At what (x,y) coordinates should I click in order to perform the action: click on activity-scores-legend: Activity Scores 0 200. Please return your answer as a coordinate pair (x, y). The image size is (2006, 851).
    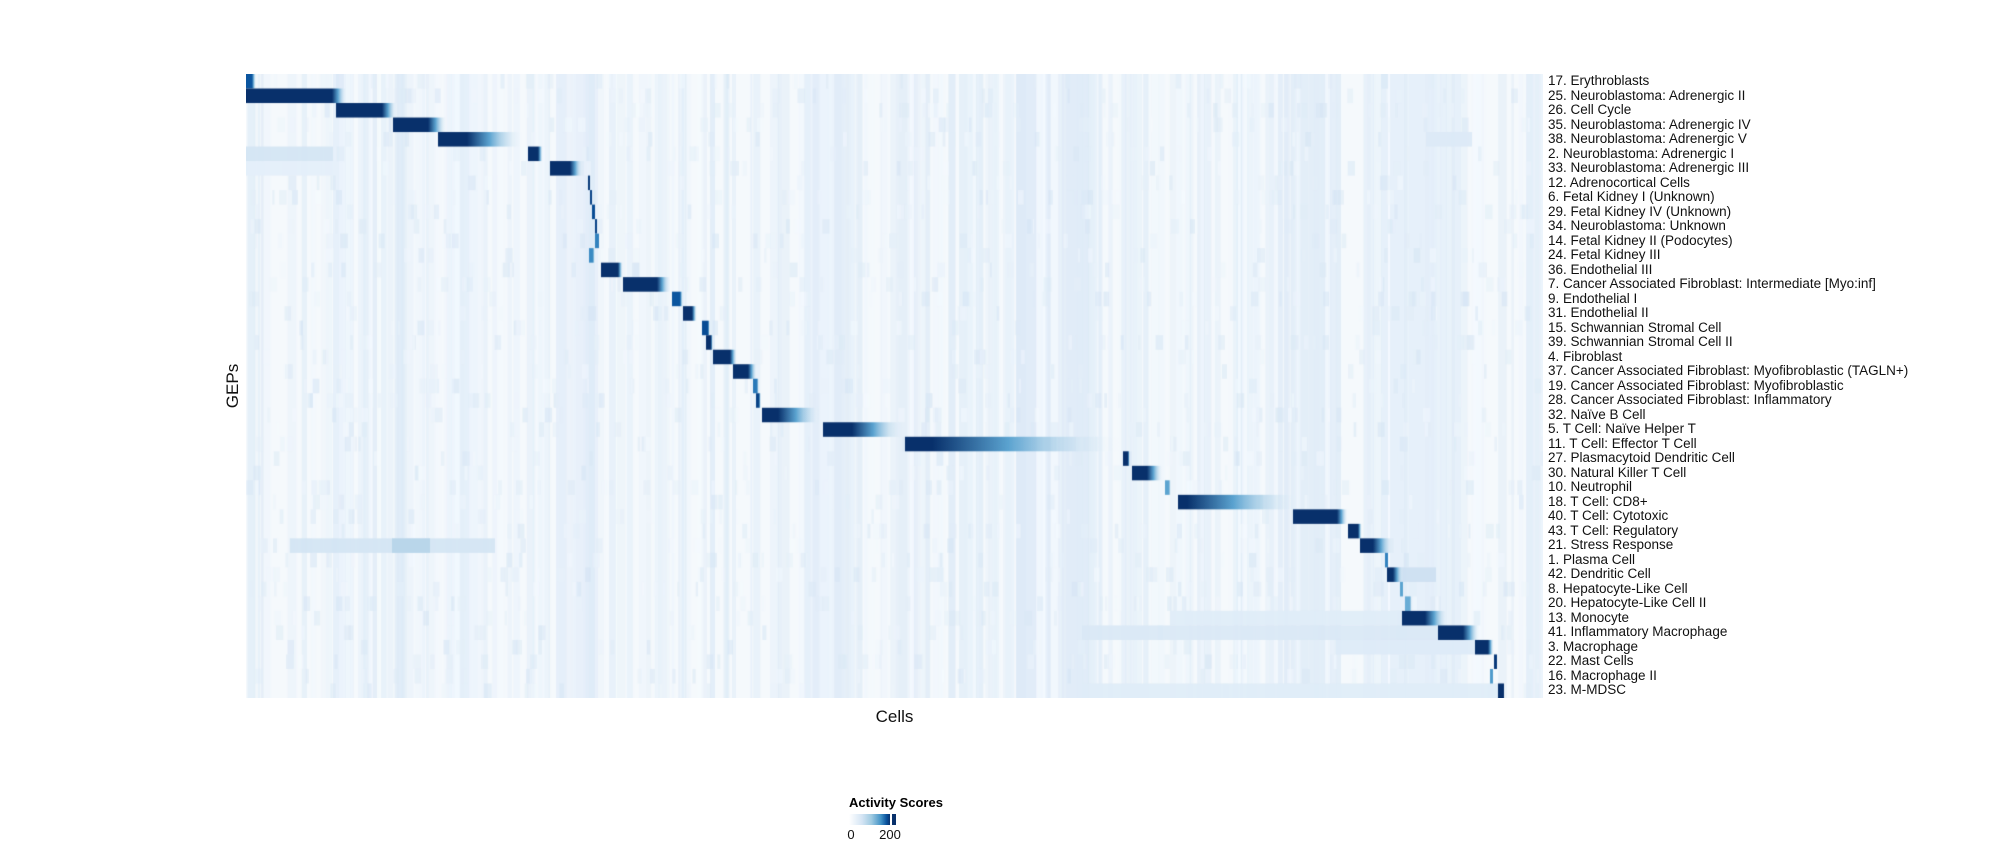
    Looking at the image, I should click on (895, 819).